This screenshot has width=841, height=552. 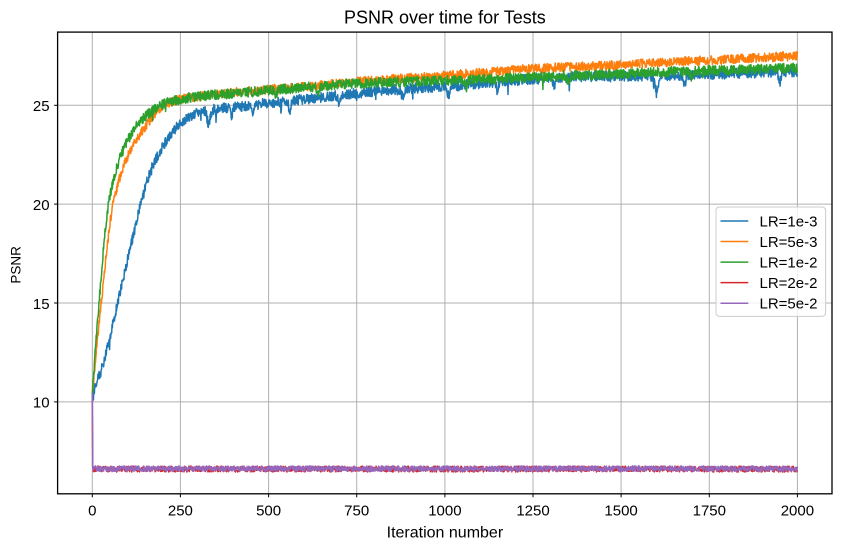 I want to click on svg-text: LR=1e-3, so click(x=789, y=221).